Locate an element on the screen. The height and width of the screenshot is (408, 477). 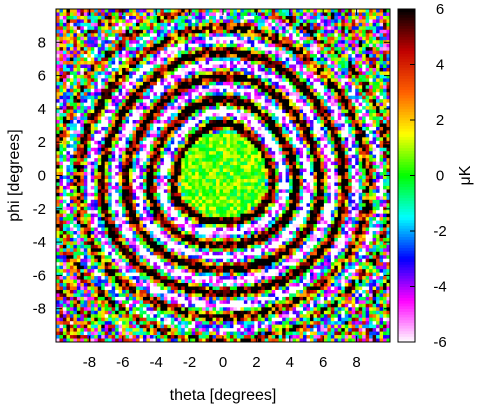
colorbar-tick-label: -2 is located at coordinates (439, 231).